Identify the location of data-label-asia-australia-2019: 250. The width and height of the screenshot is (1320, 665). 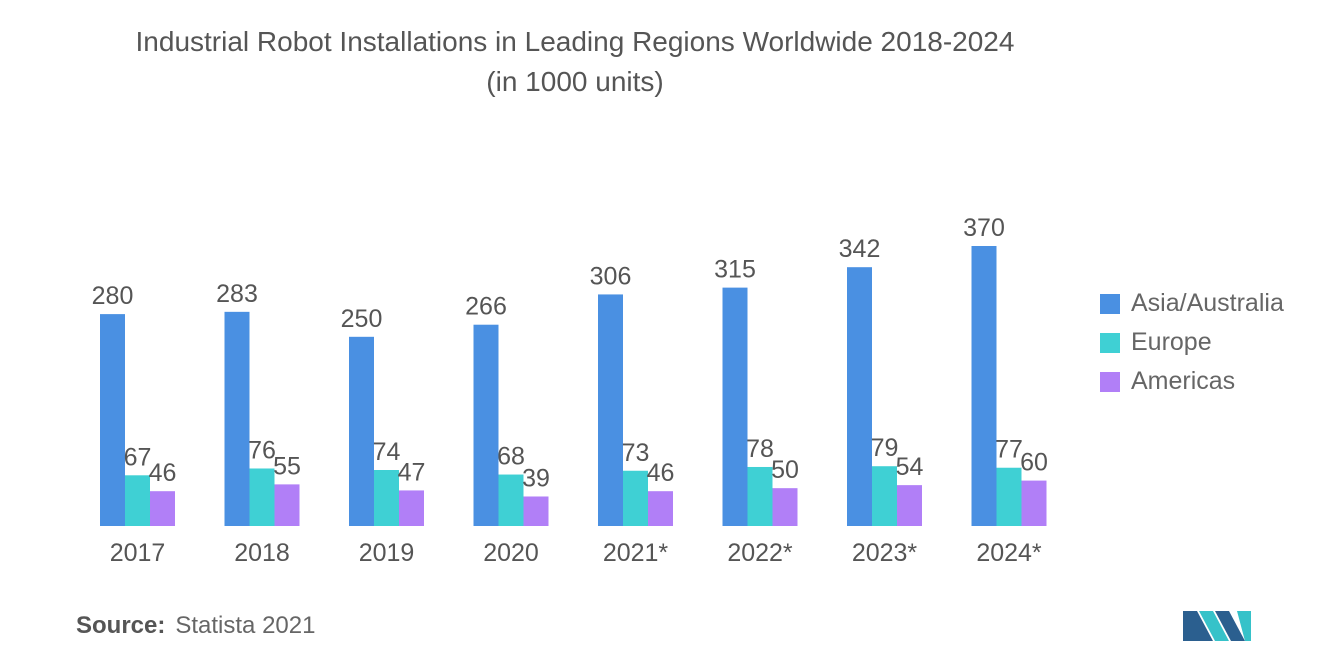
(362, 319).